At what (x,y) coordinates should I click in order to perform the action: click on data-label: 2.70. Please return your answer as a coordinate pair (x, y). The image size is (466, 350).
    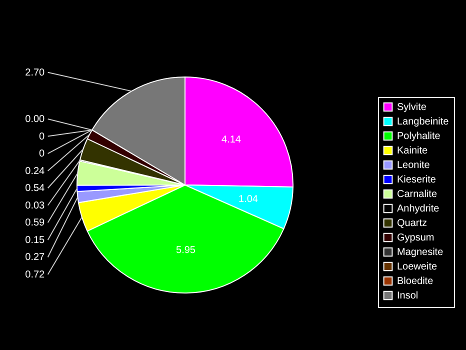
    Looking at the image, I should click on (35, 72).